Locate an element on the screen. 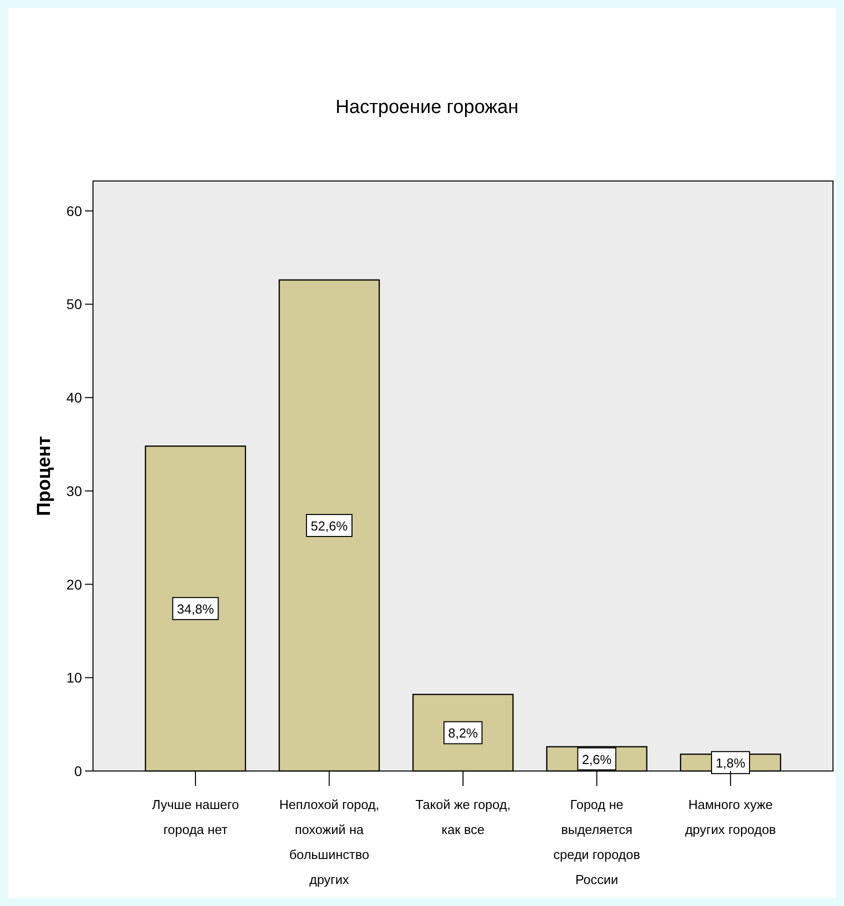 The image size is (844, 906). y-tick-label: 50 is located at coordinates (74, 304).